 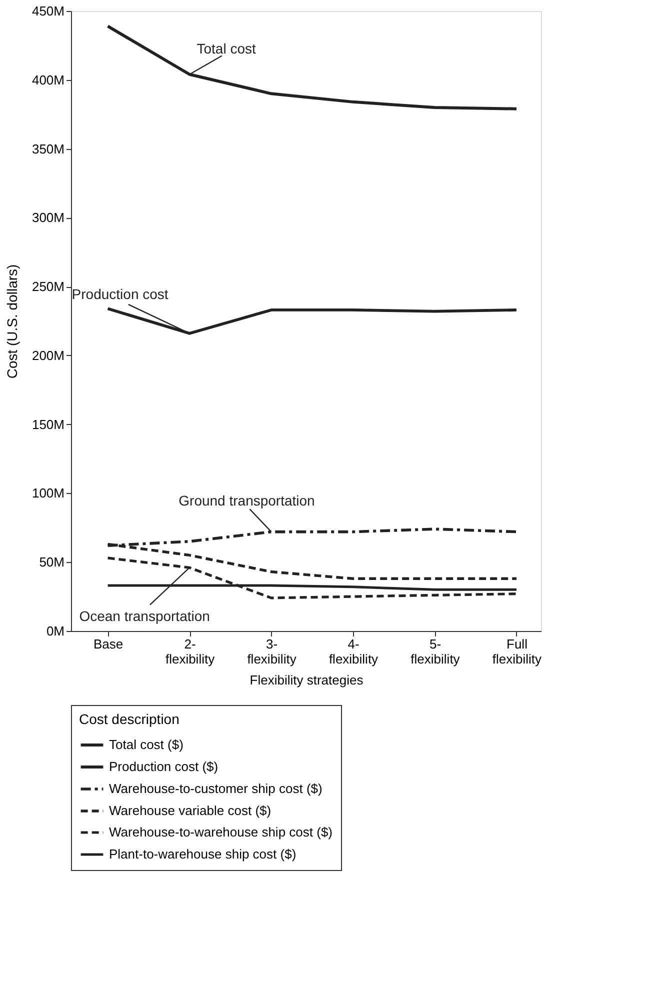 What do you see at coordinates (48, 80) in the screenshot?
I see `y-tick-label: 400M` at bounding box center [48, 80].